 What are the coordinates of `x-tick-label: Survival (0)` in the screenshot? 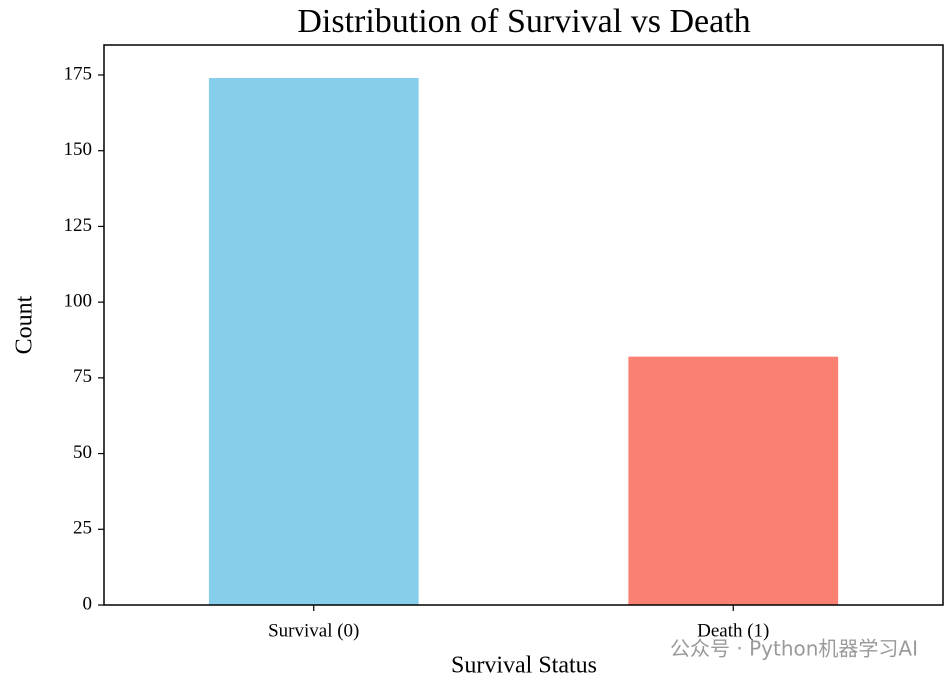 It's located at (313, 630).